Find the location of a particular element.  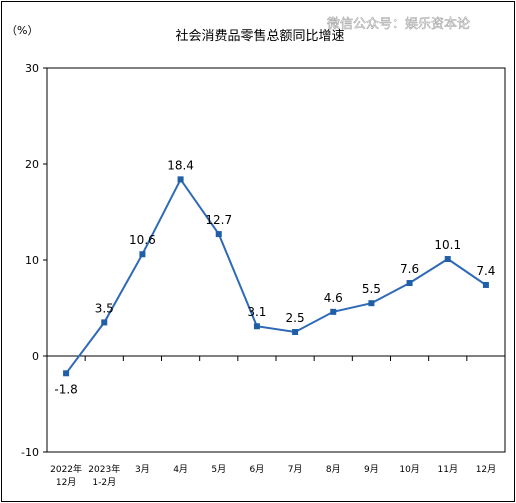

y-axis: 30 20 10 0 -10 is located at coordinates (34, 260).